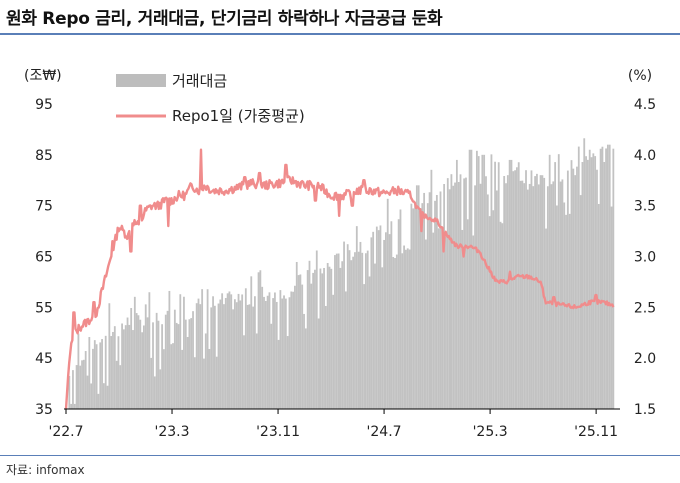 This screenshot has width=680, height=483. Describe the element at coordinates (44, 359) in the screenshot. I see `left-tick-label: 45` at that location.